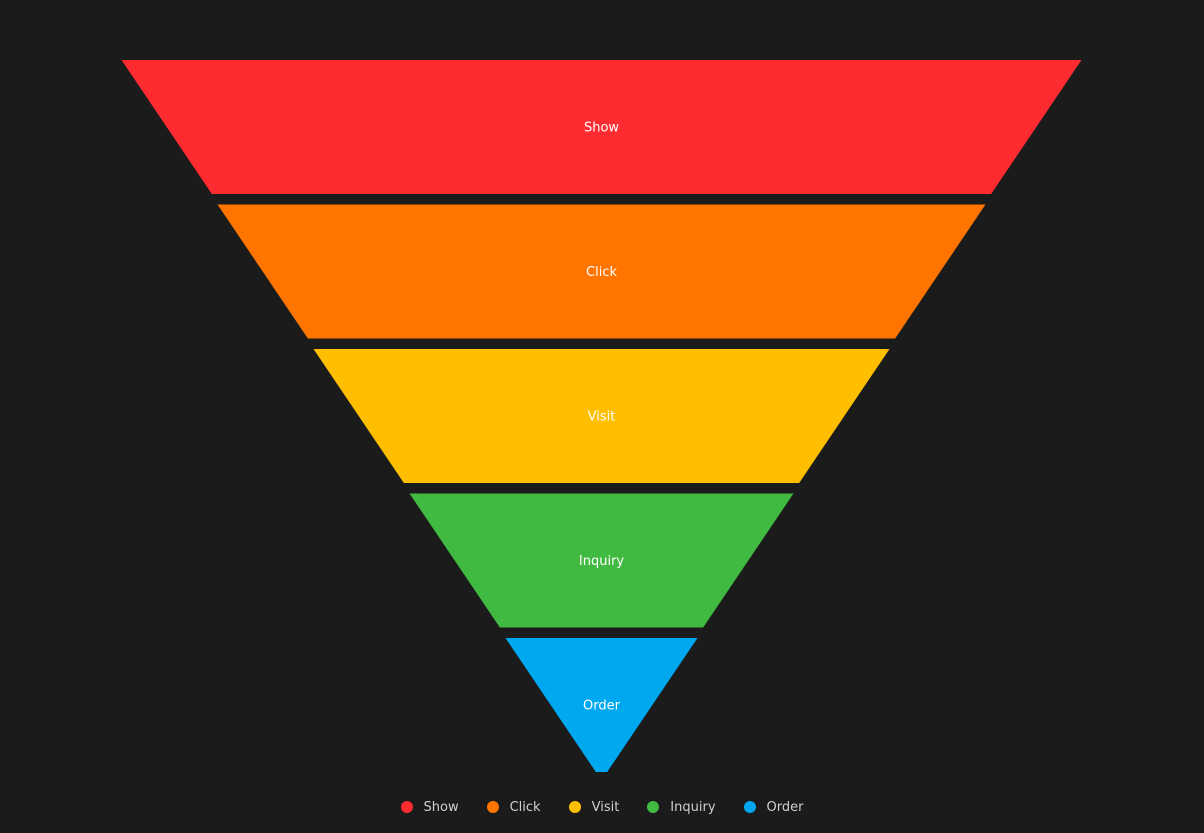  What do you see at coordinates (406, 807) in the screenshot?
I see `legend-marker-show` at bounding box center [406, 807].